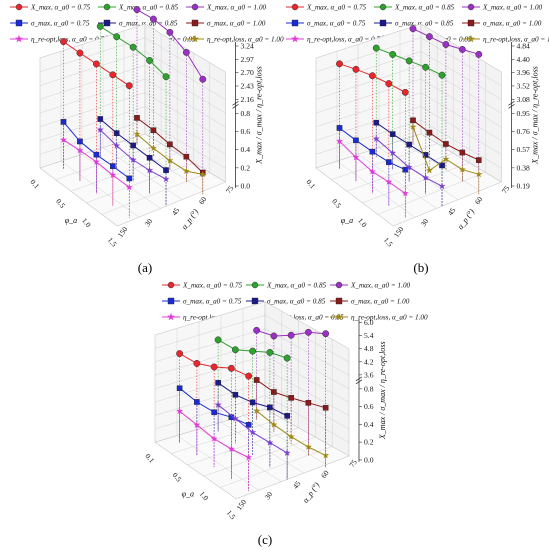  Describe the element at coordinates (380, 302) in the screenshot. I see `panel-c-legend-label: σ_max, α_a0 = 1.00` at that location.